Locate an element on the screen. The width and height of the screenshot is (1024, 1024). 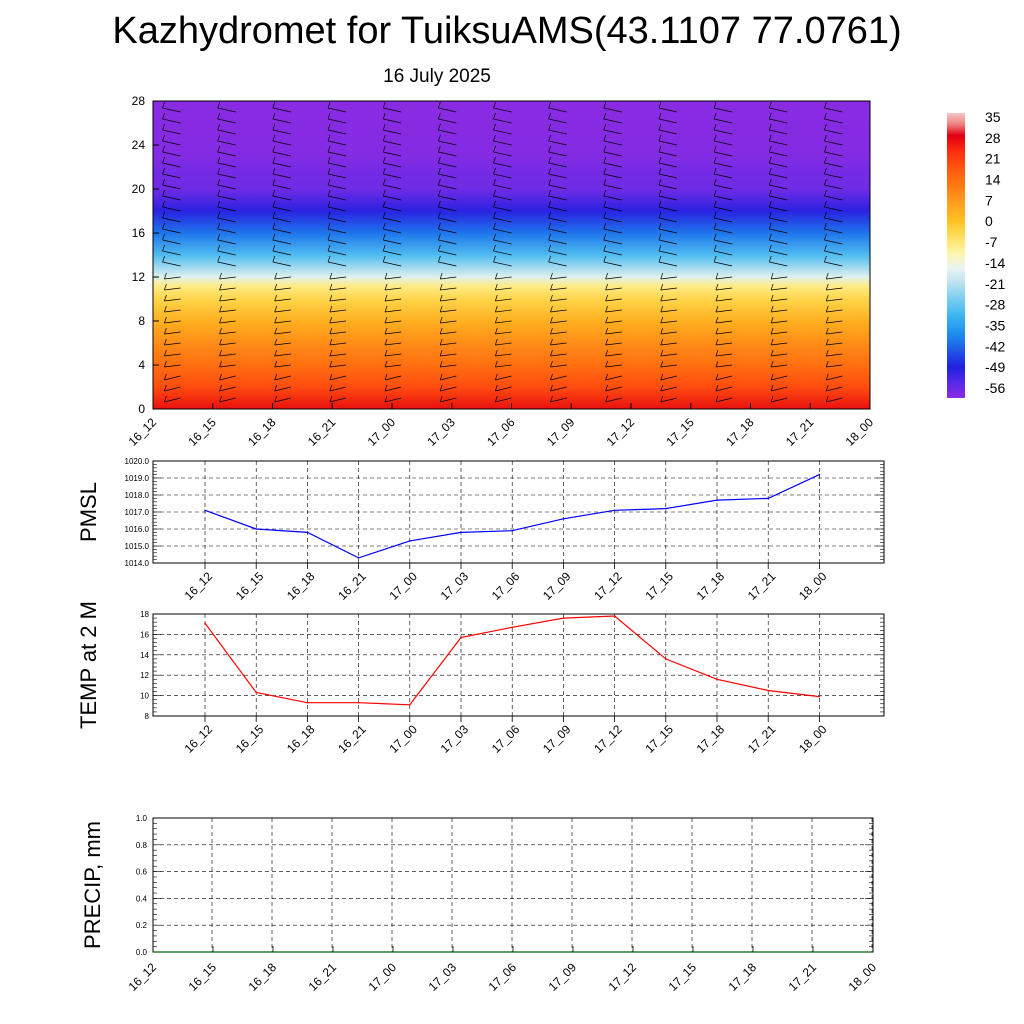
y-tick-label: 1014.0 is located at coordinates (137, 563).